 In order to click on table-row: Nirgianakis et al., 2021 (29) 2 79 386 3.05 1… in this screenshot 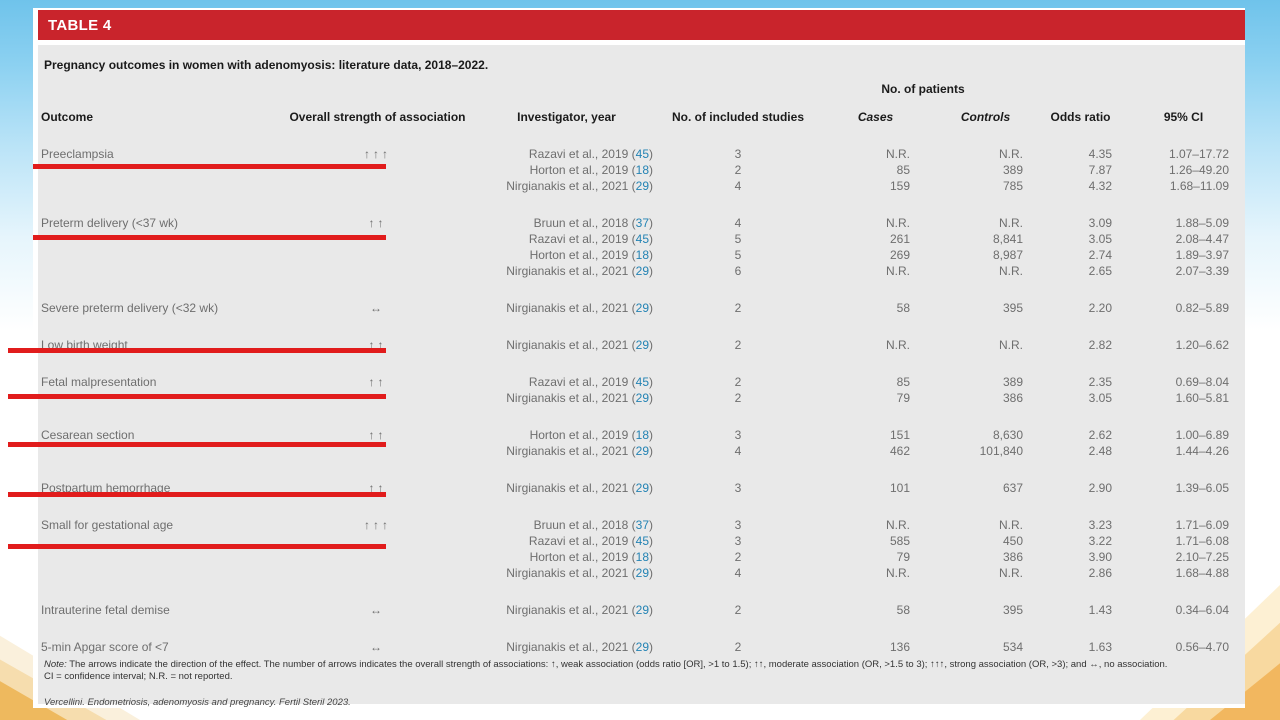, I will do `click(639, 398)`.